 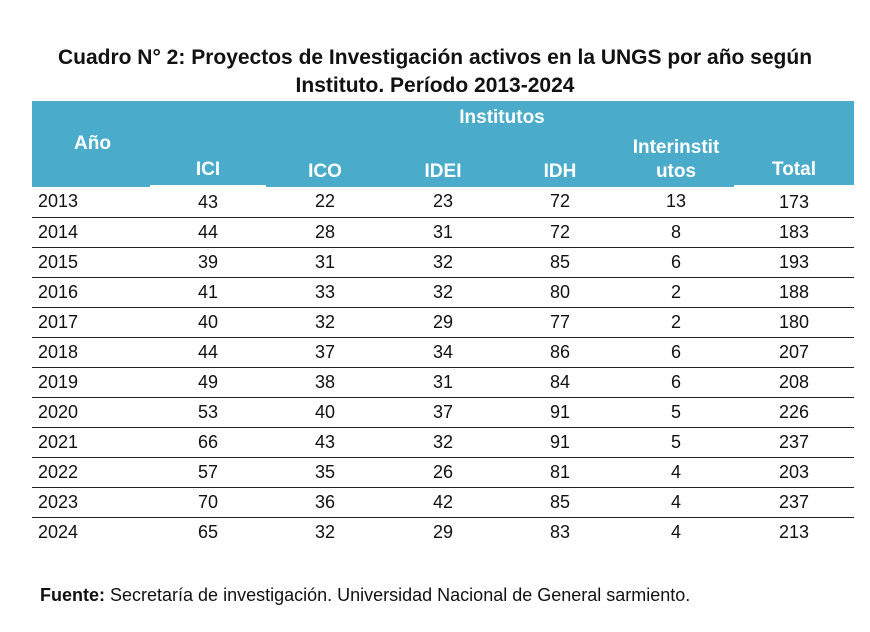 What do you see at coordinates (560, 352) in the screenshot?
I see `cell-idh: 86` at bounding box center [560, 352].